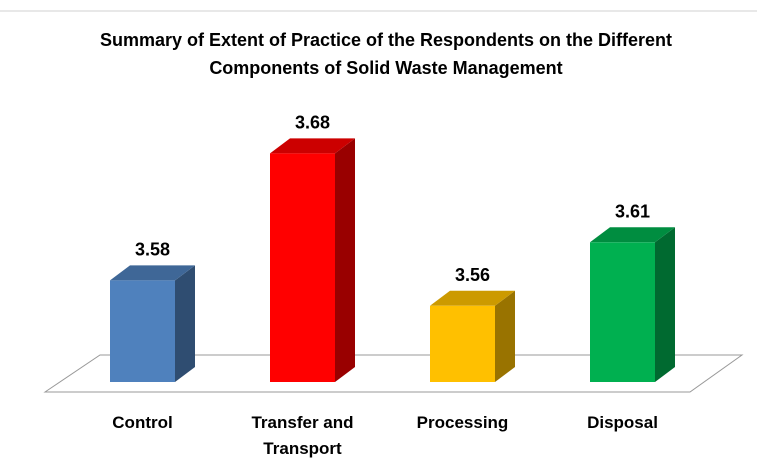  What do you see at coordinates (393, 373) in the screenshot?
I see `floor` at bounding box center [393, 373].